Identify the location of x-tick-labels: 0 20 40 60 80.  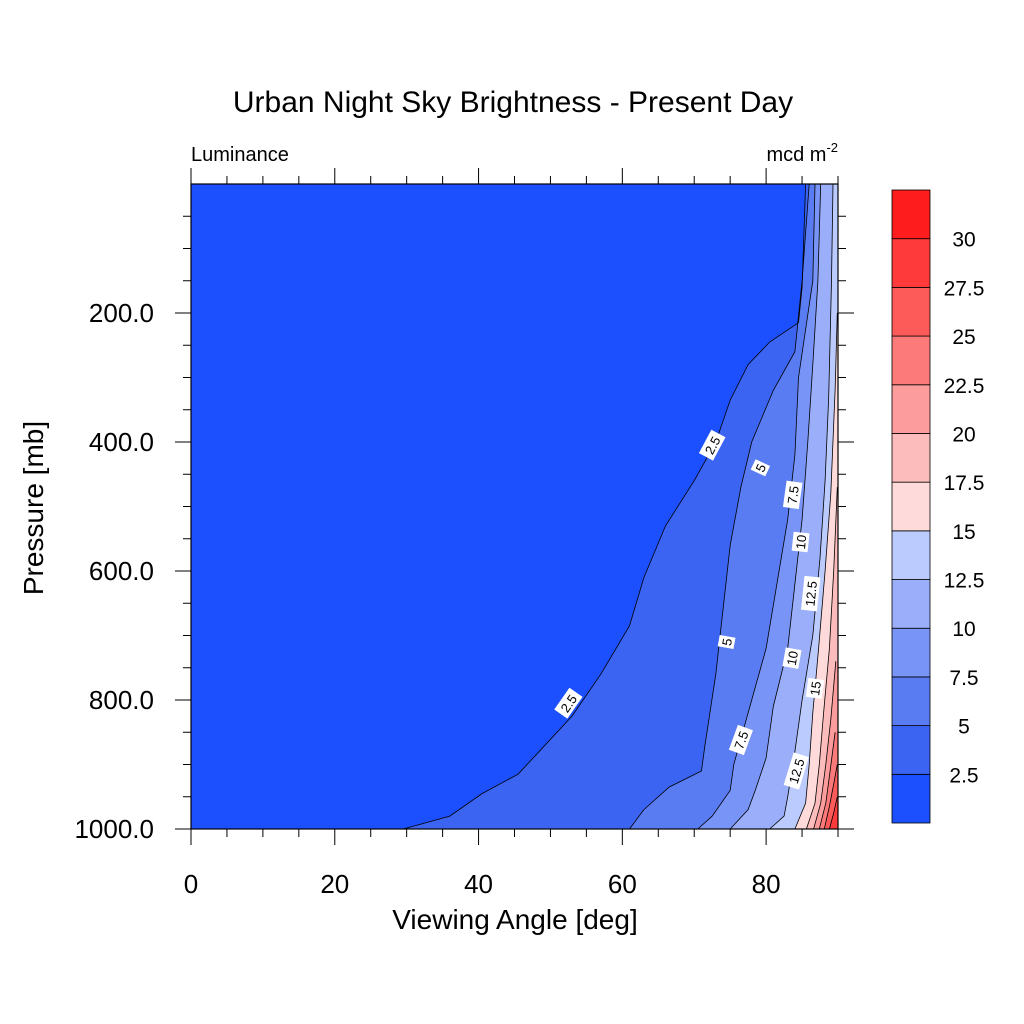
(482, 884).